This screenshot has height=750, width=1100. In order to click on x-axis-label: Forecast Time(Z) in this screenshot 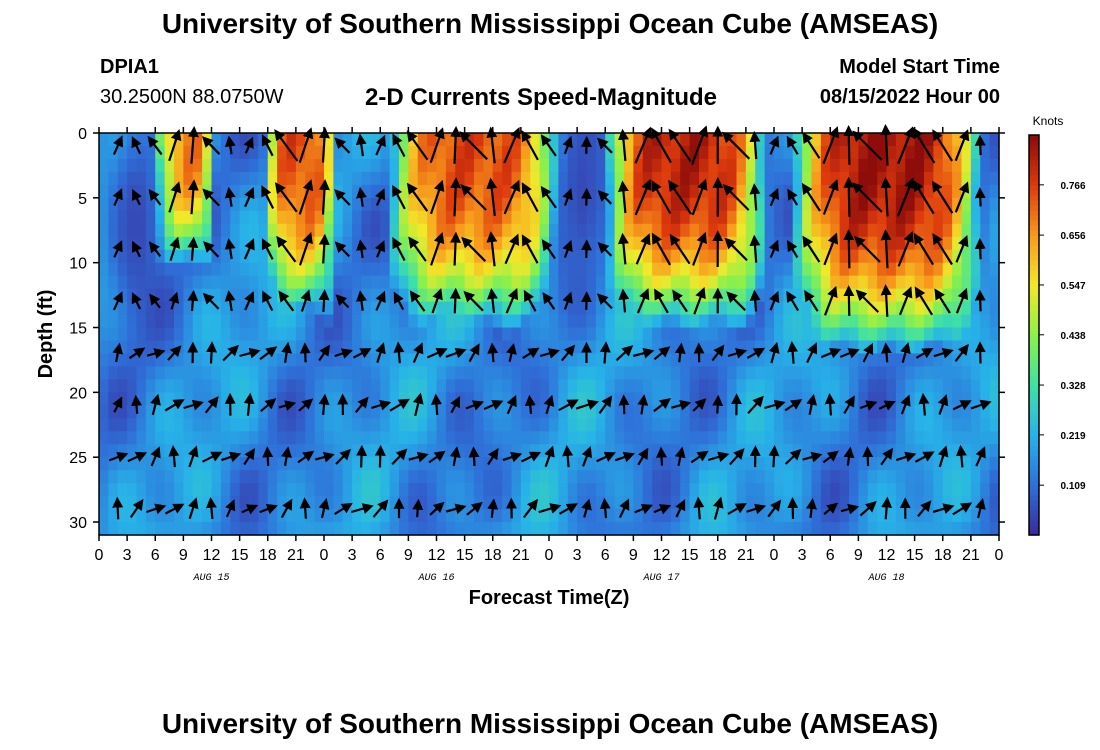, I will do `click(549, 598)`.